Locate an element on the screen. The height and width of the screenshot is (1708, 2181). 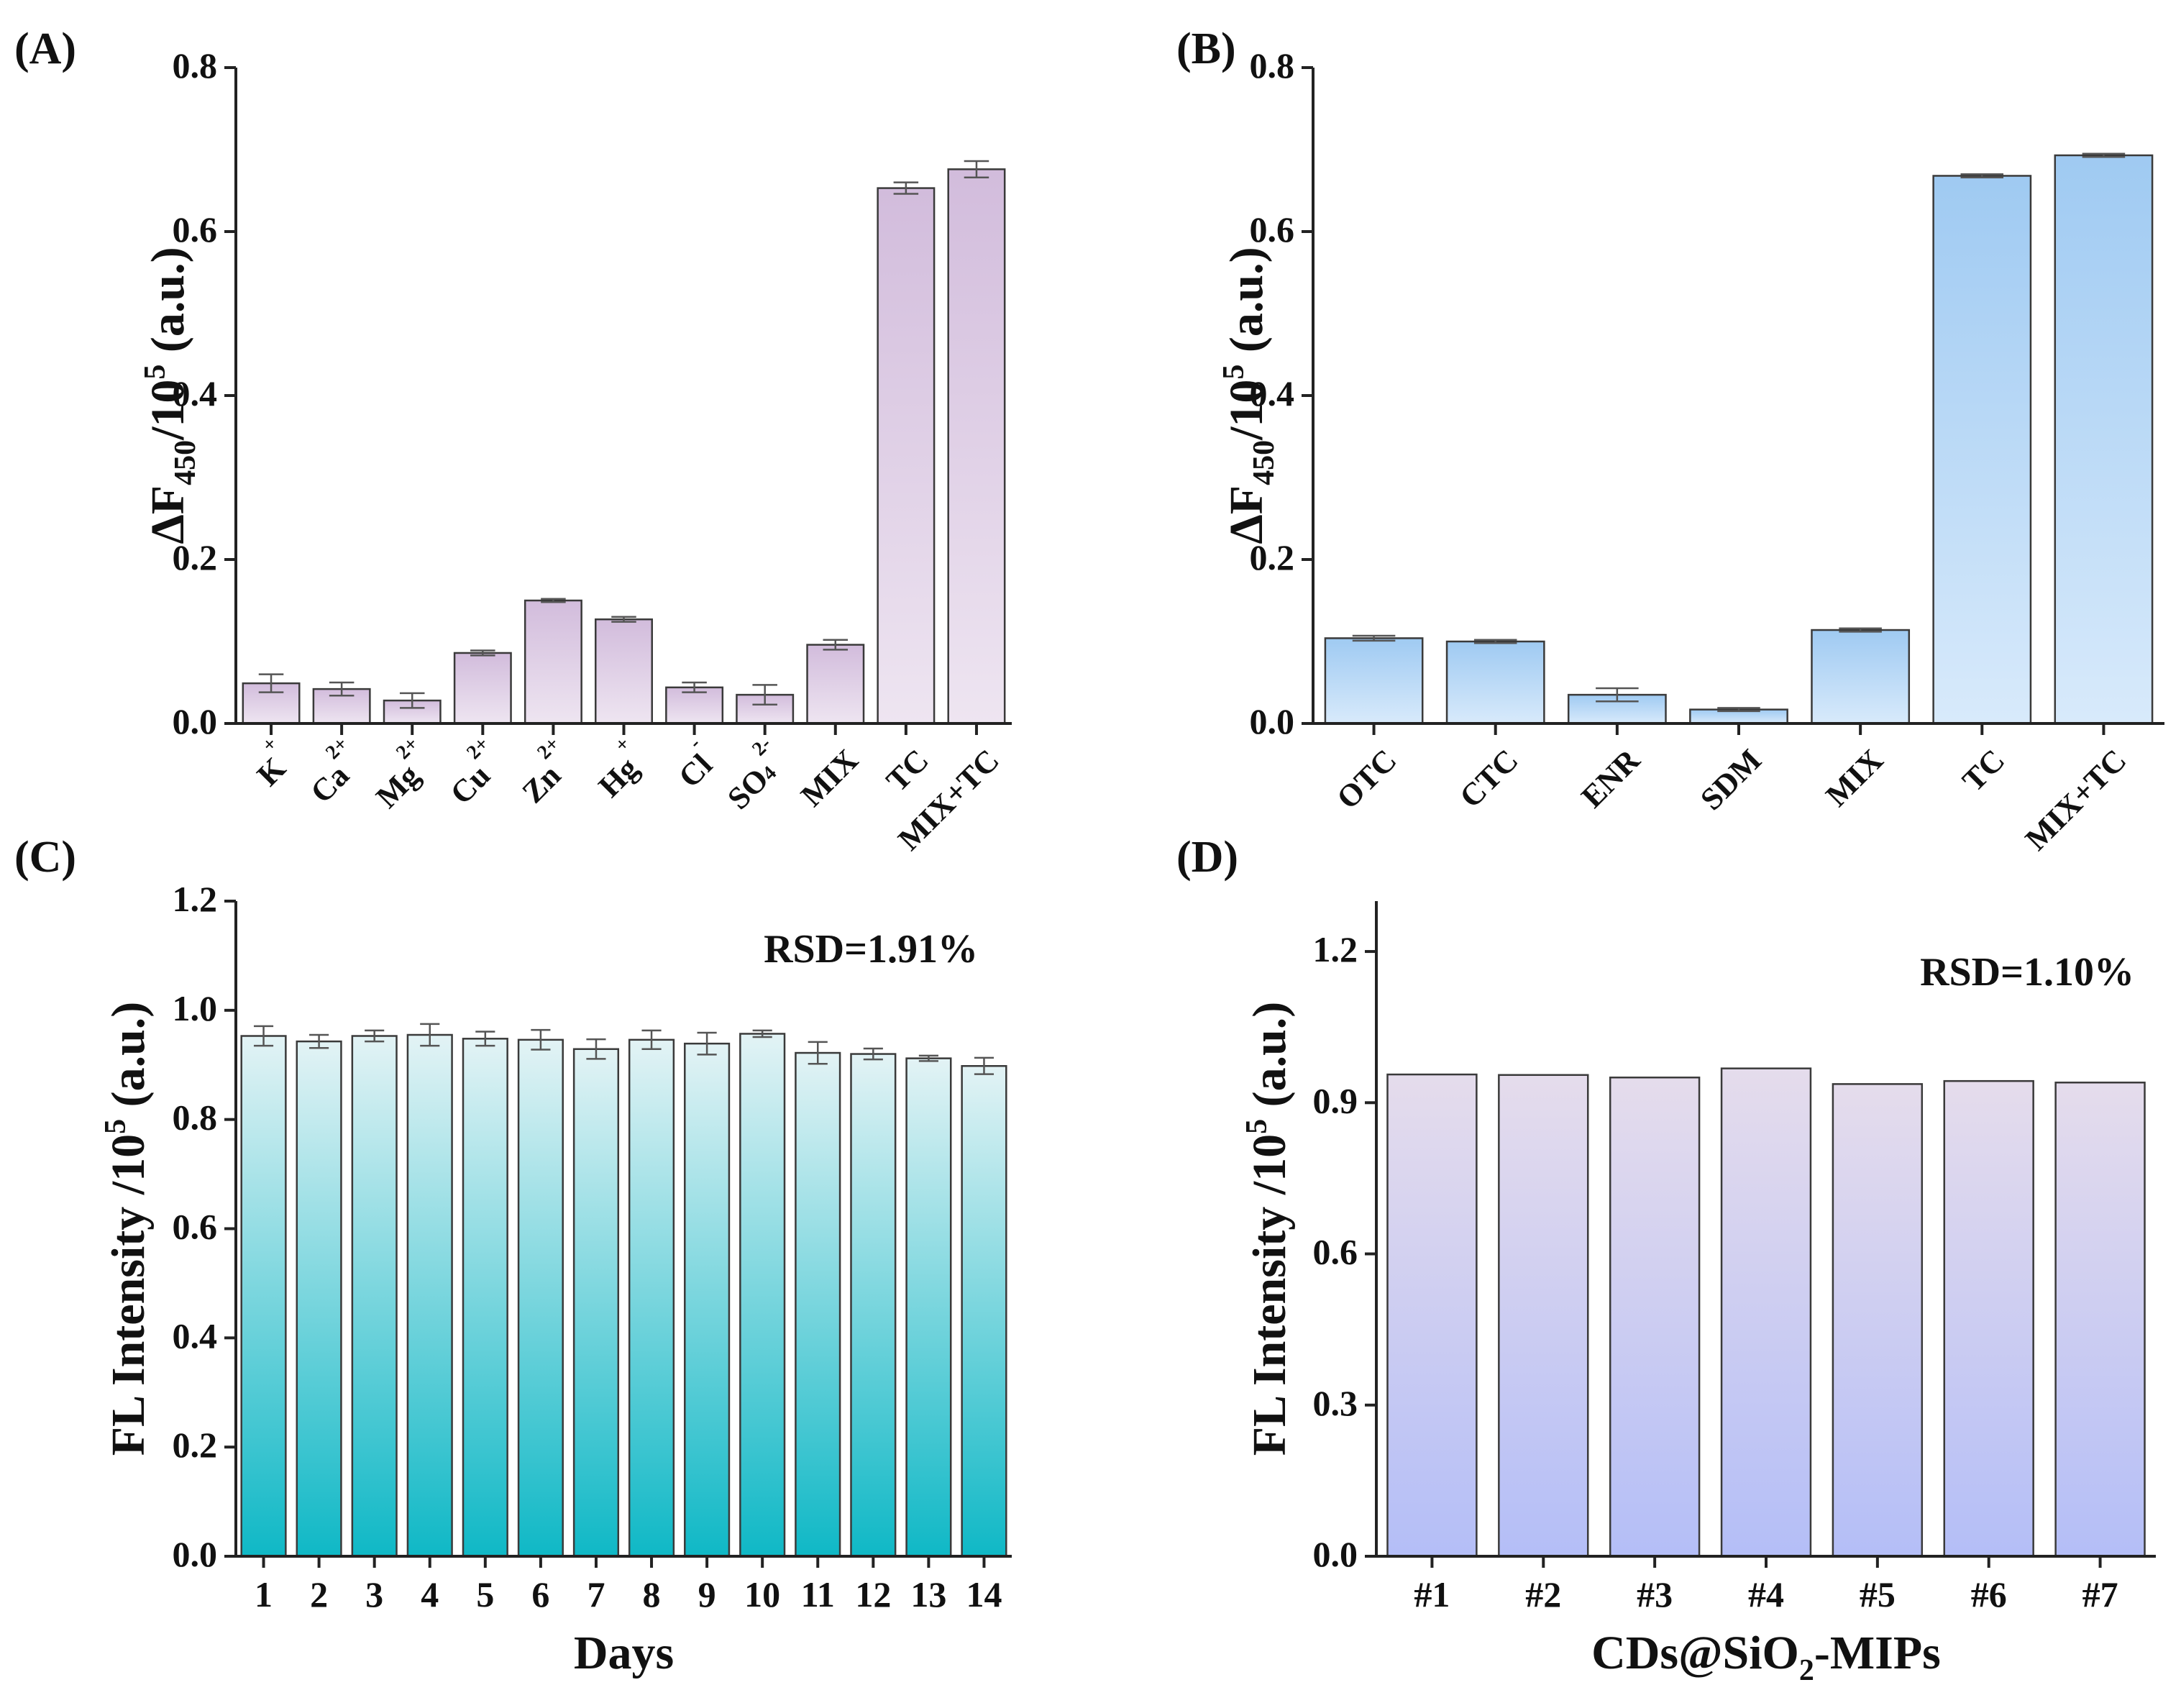
x-tick-label-text: 4 is located at coordinates (430, 1594).